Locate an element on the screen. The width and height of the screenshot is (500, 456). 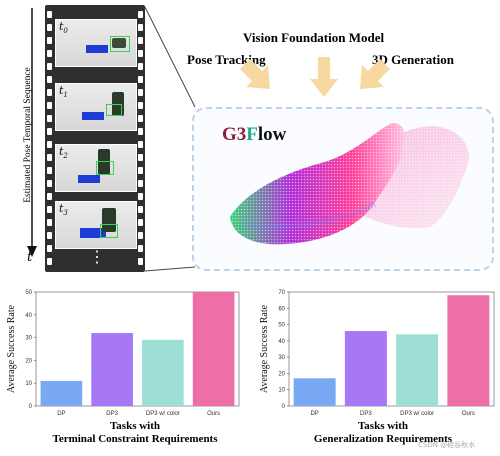
robot-arm is located at coordinates (104, 162).